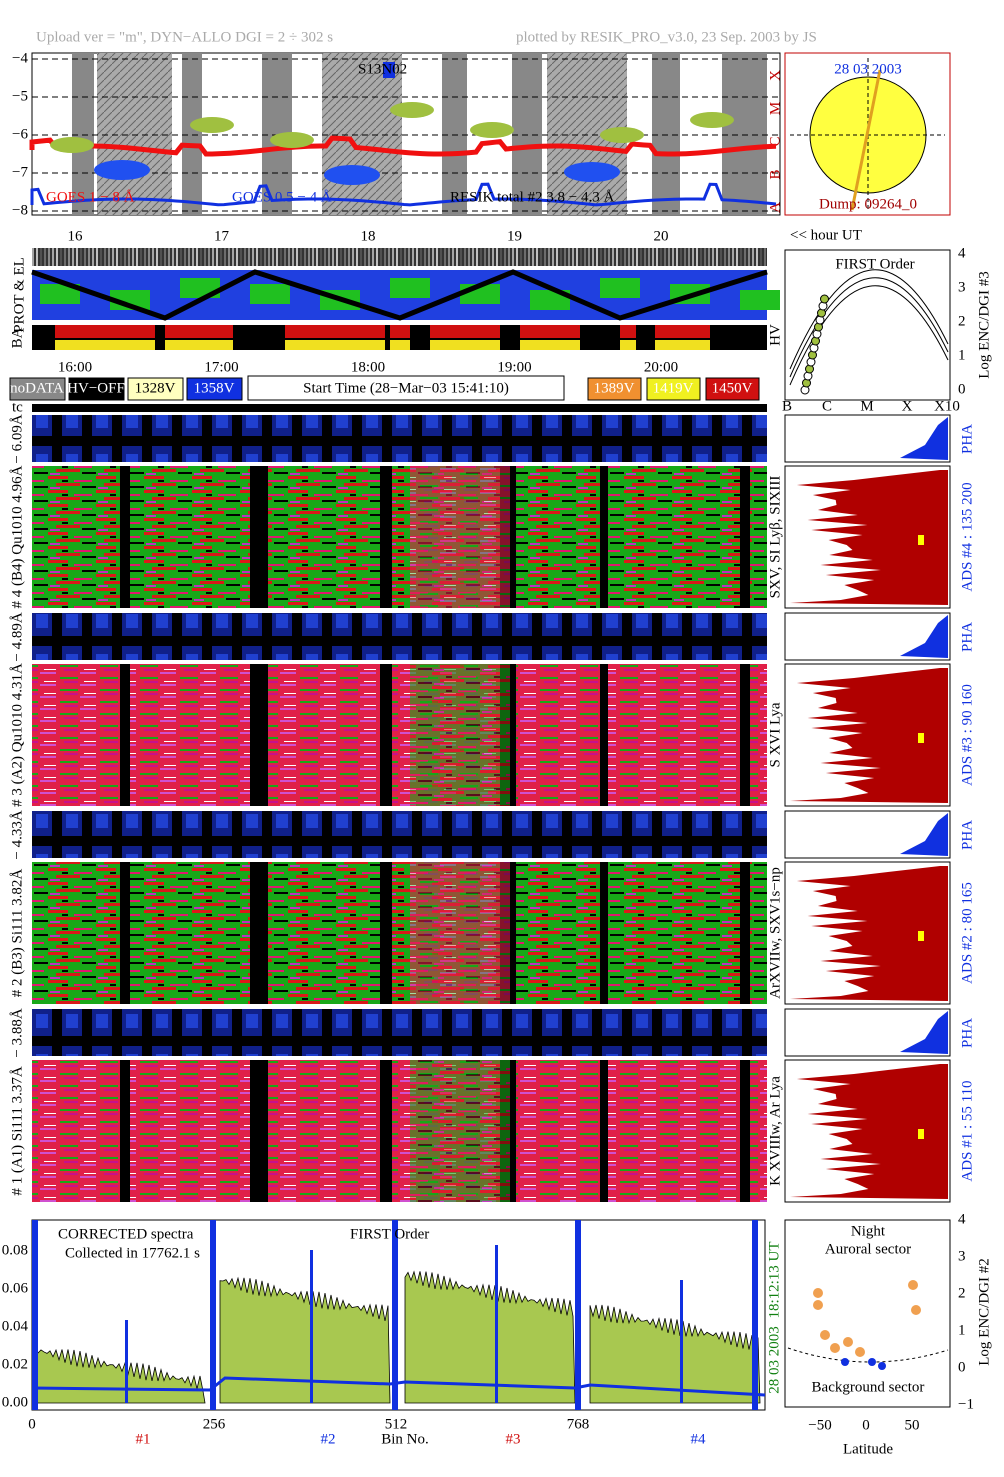 Image resolution: width=1004 pixels, height=1477 pixels. What do you see at coordinates (17, 636) in the screenshot?
I see `pha-range: − 4.89Å` at bounding box center [17, 636].